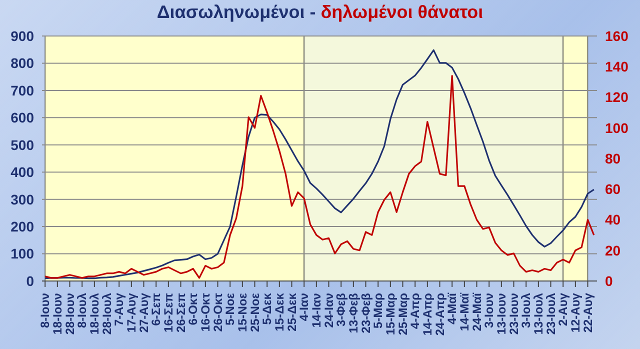 This screenshot has height=349, width=640. I want to click on x-tick-label: 5-Νοε, so click(230, 309).